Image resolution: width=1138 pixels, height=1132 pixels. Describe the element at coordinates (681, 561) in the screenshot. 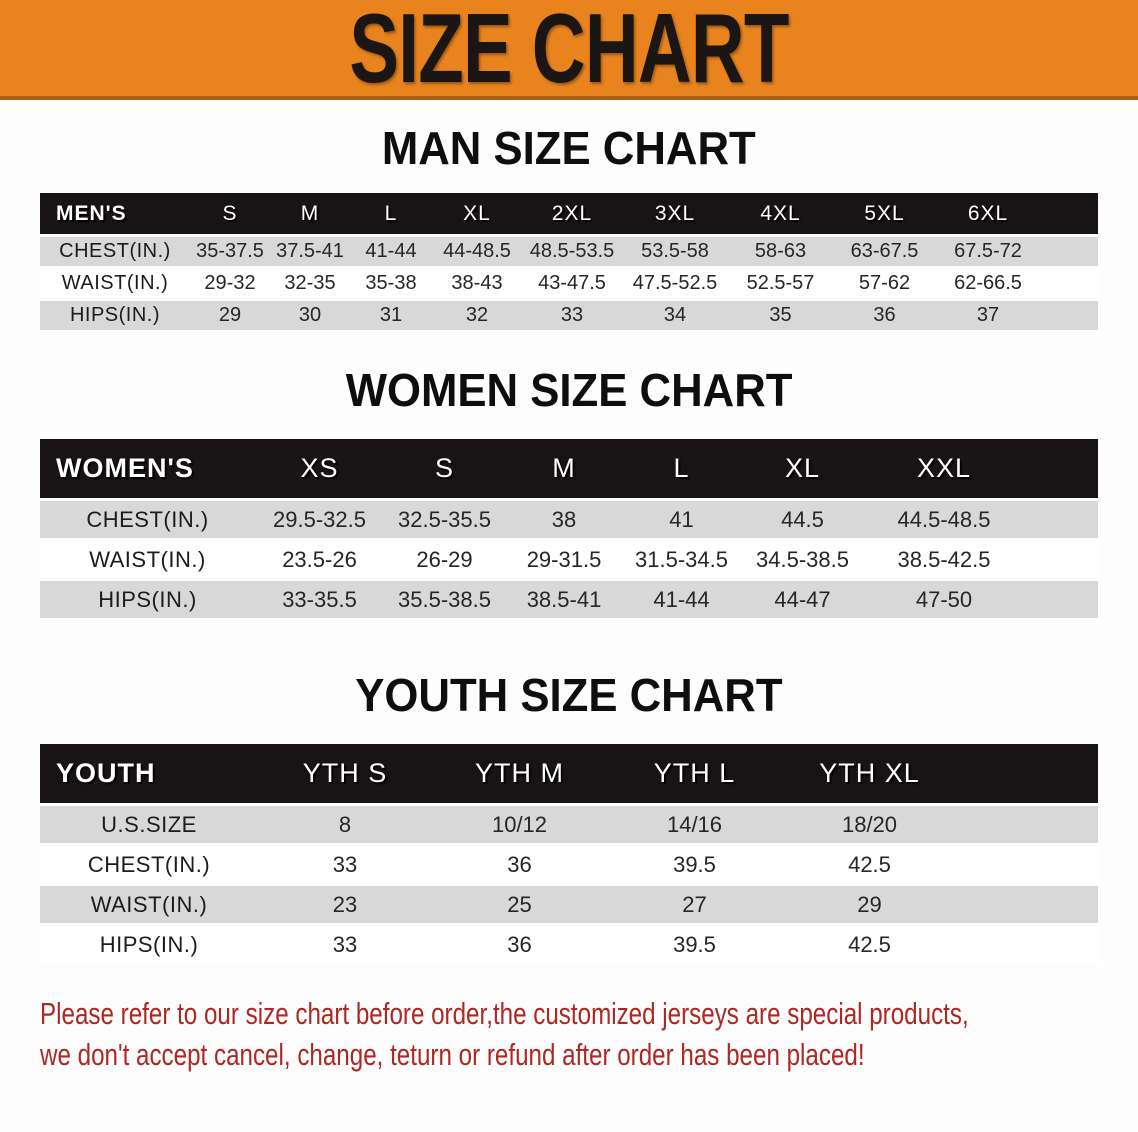

I see `table-cell: 31.5-34.5` at that location.